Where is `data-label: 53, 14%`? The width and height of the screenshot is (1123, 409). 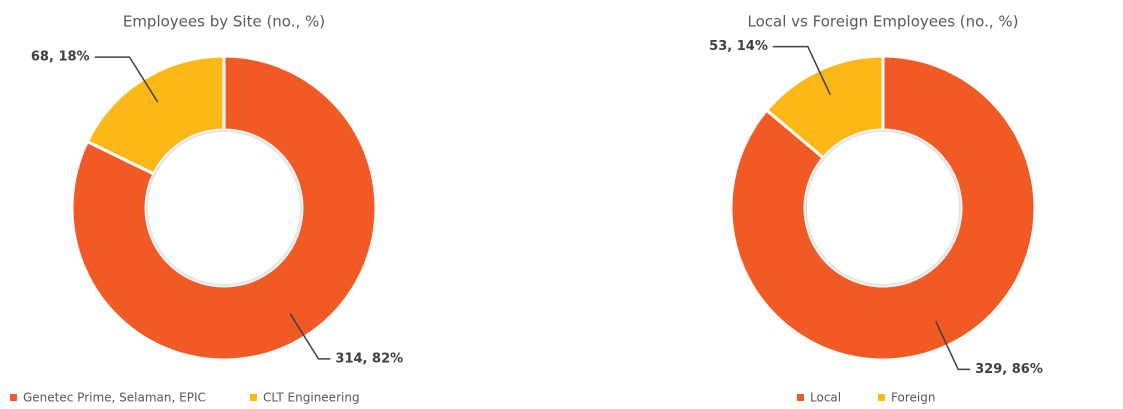 data-label: 53, 14% is located at coordinates (738, 46).